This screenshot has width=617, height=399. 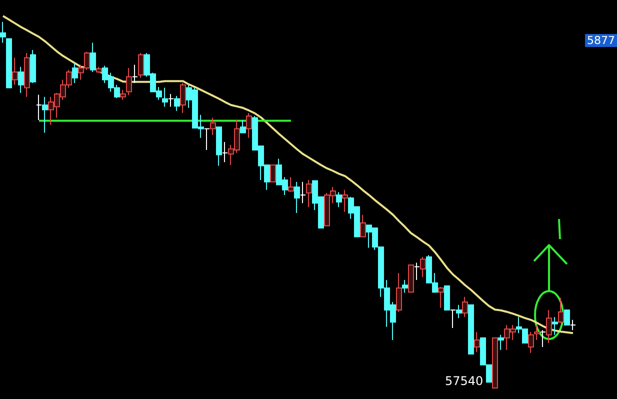 What do you see at coordinates (464, 381) in the screenshot?
I see `annotation: 57540` at bounding box center [464, 381].